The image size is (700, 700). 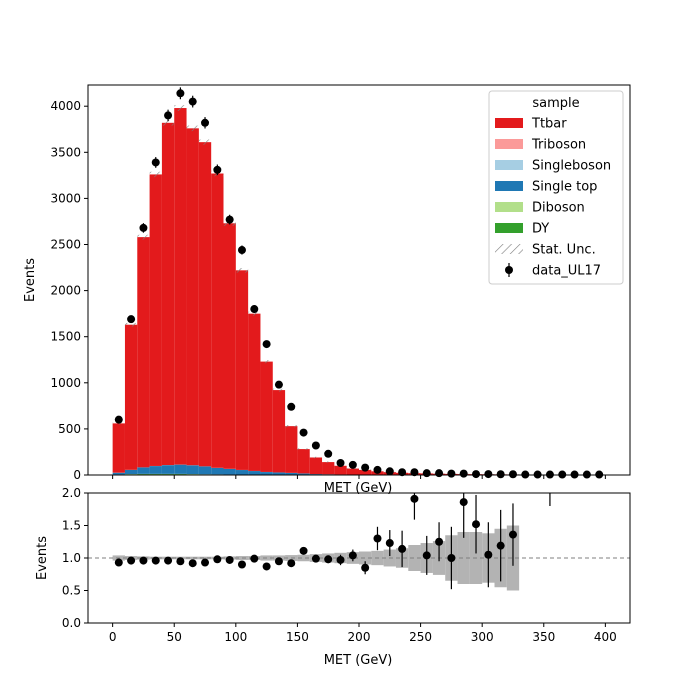 What do you see at coordinates (555, 103) in the screenshot?
I see `legend-title: sample` at bounding box center [555, 103].